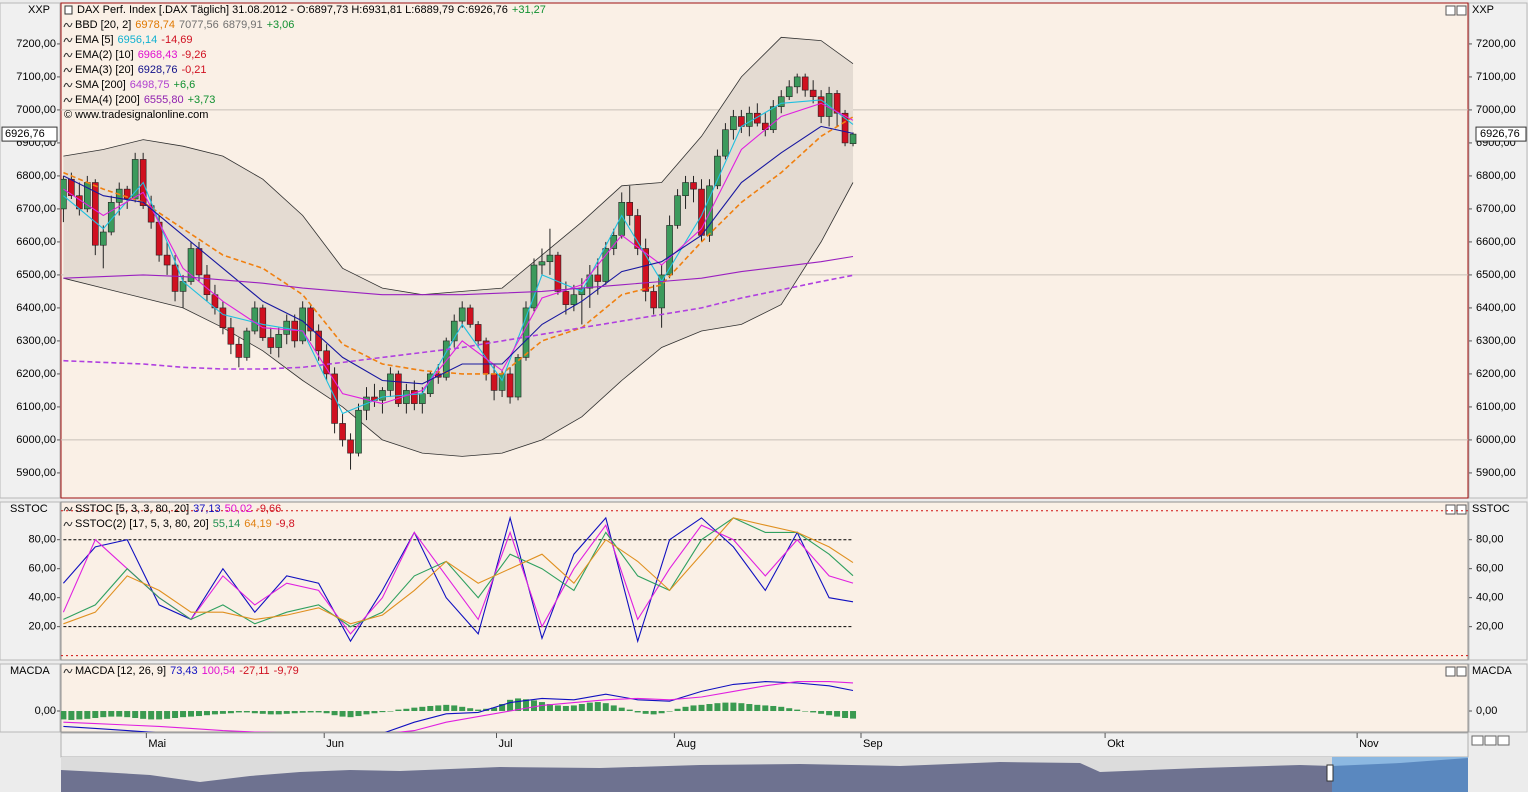  What do you see at coordinates (1490, 569) in the screenshot?
I see `y-tick-label: 60,00` at bounding box center [1490, 569].